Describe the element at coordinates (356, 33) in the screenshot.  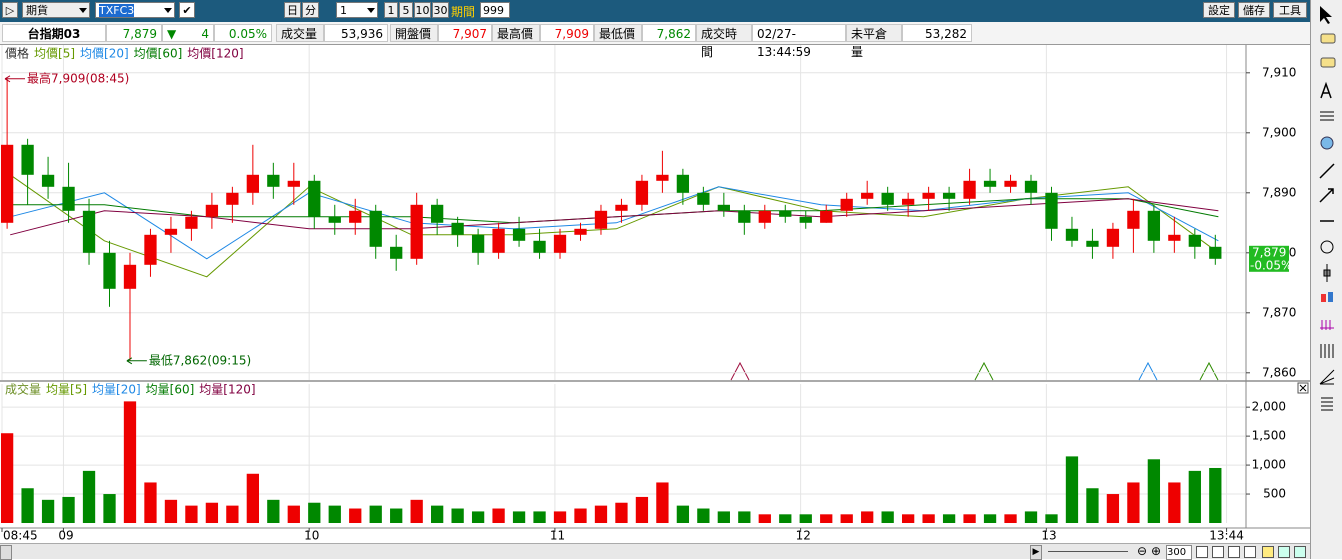
I see `field-value: 53,936` at that location.